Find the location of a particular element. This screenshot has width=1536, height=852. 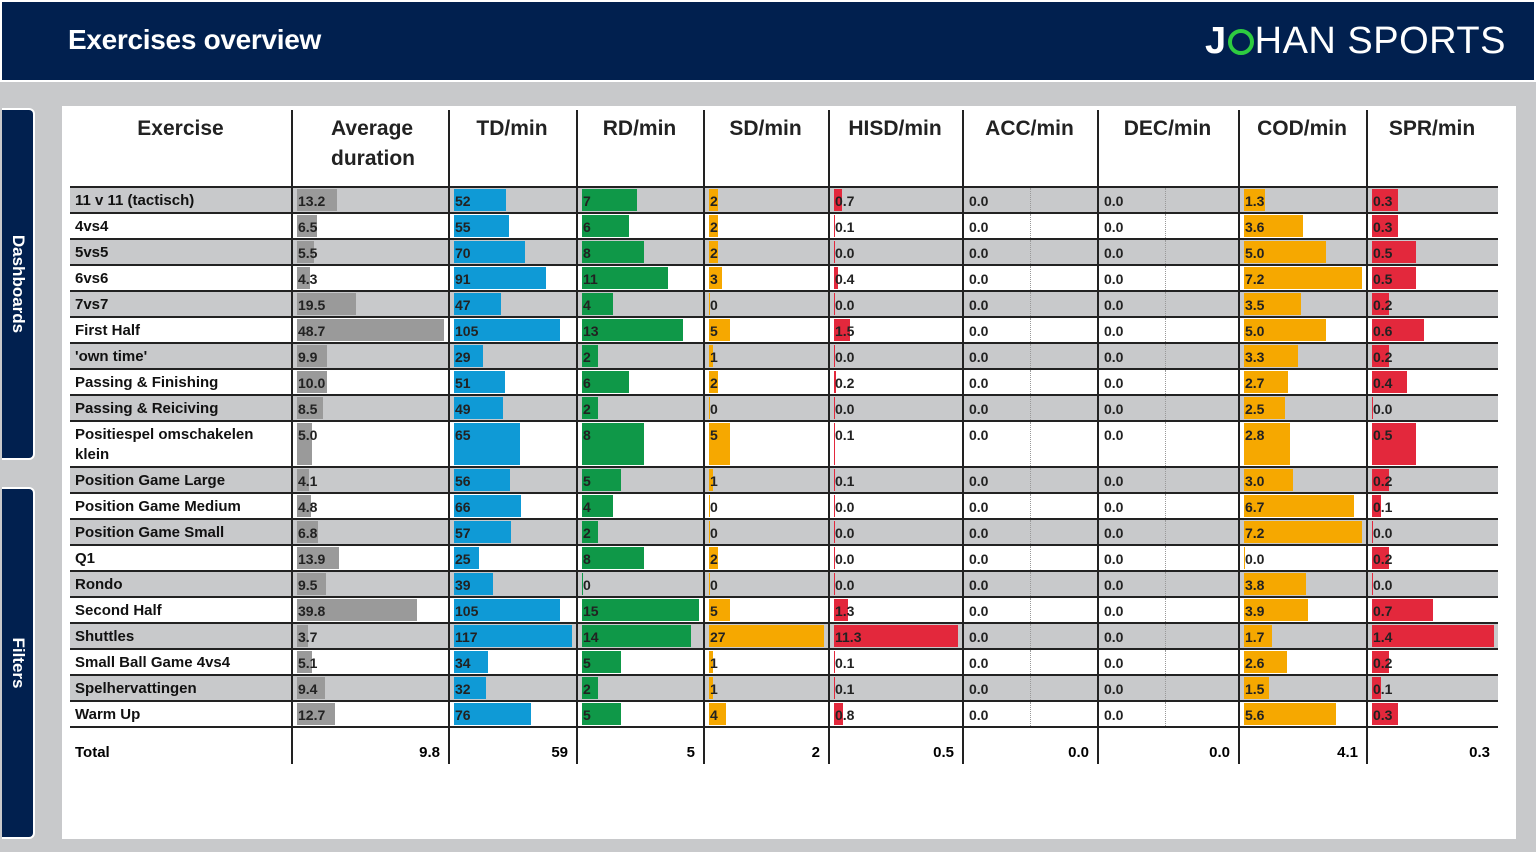

value-td: 56 is located at coordinates (463, 481).